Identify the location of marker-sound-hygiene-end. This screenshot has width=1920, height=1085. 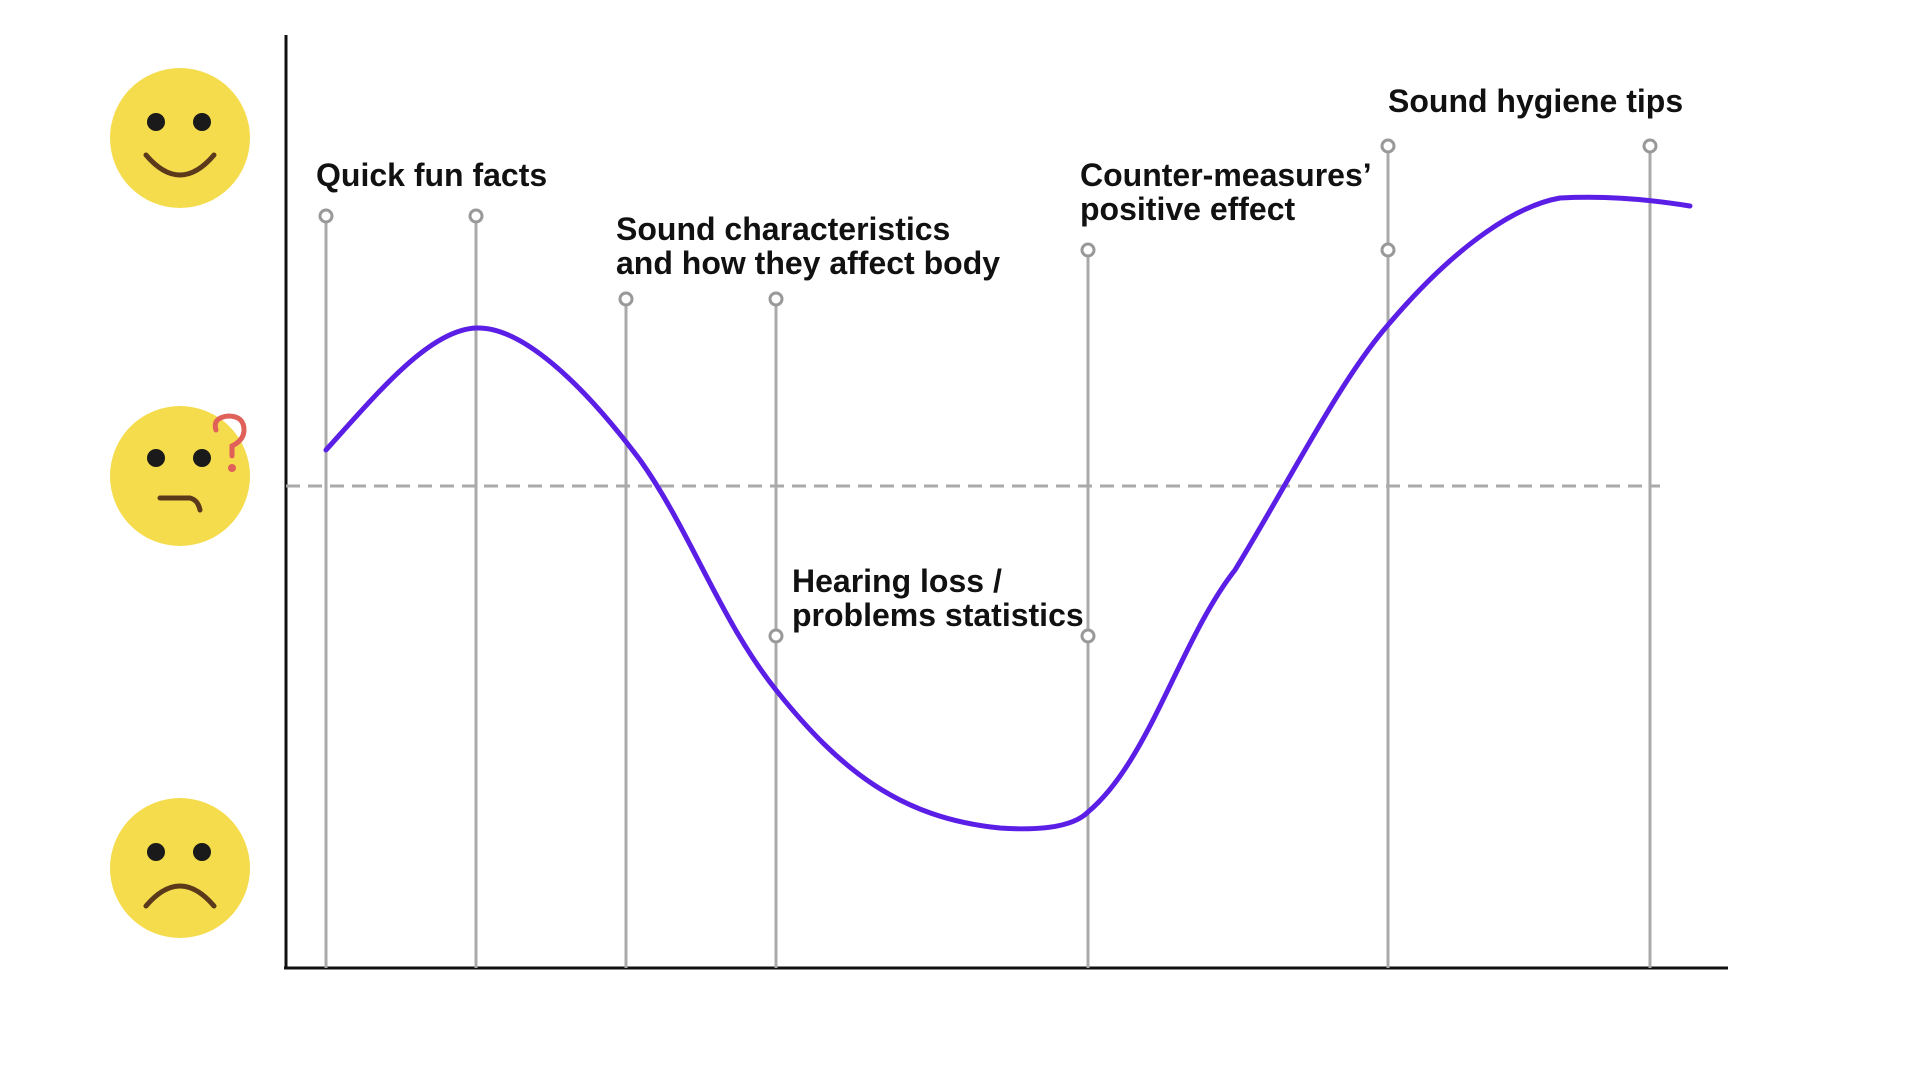
(1650, 553).